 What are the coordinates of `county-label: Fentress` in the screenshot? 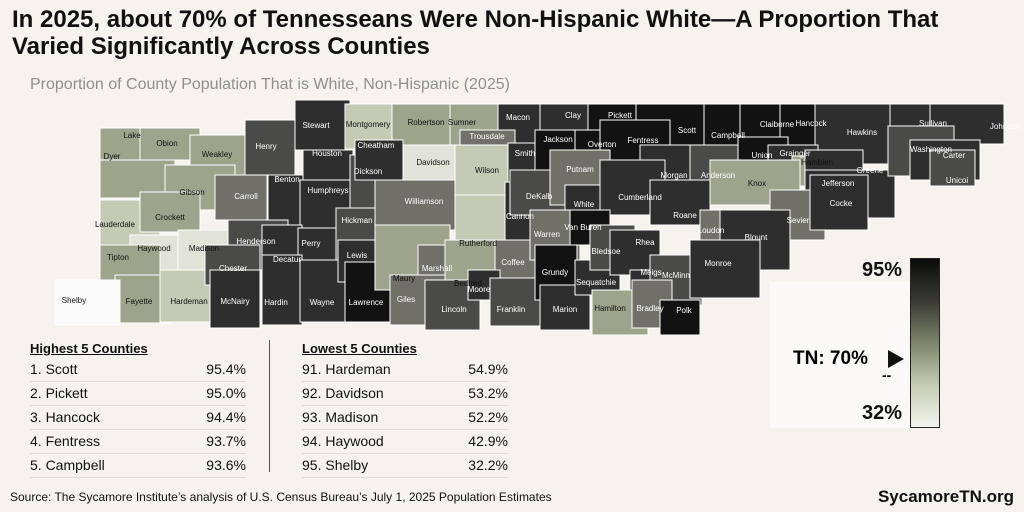 It's located at (642, 140).